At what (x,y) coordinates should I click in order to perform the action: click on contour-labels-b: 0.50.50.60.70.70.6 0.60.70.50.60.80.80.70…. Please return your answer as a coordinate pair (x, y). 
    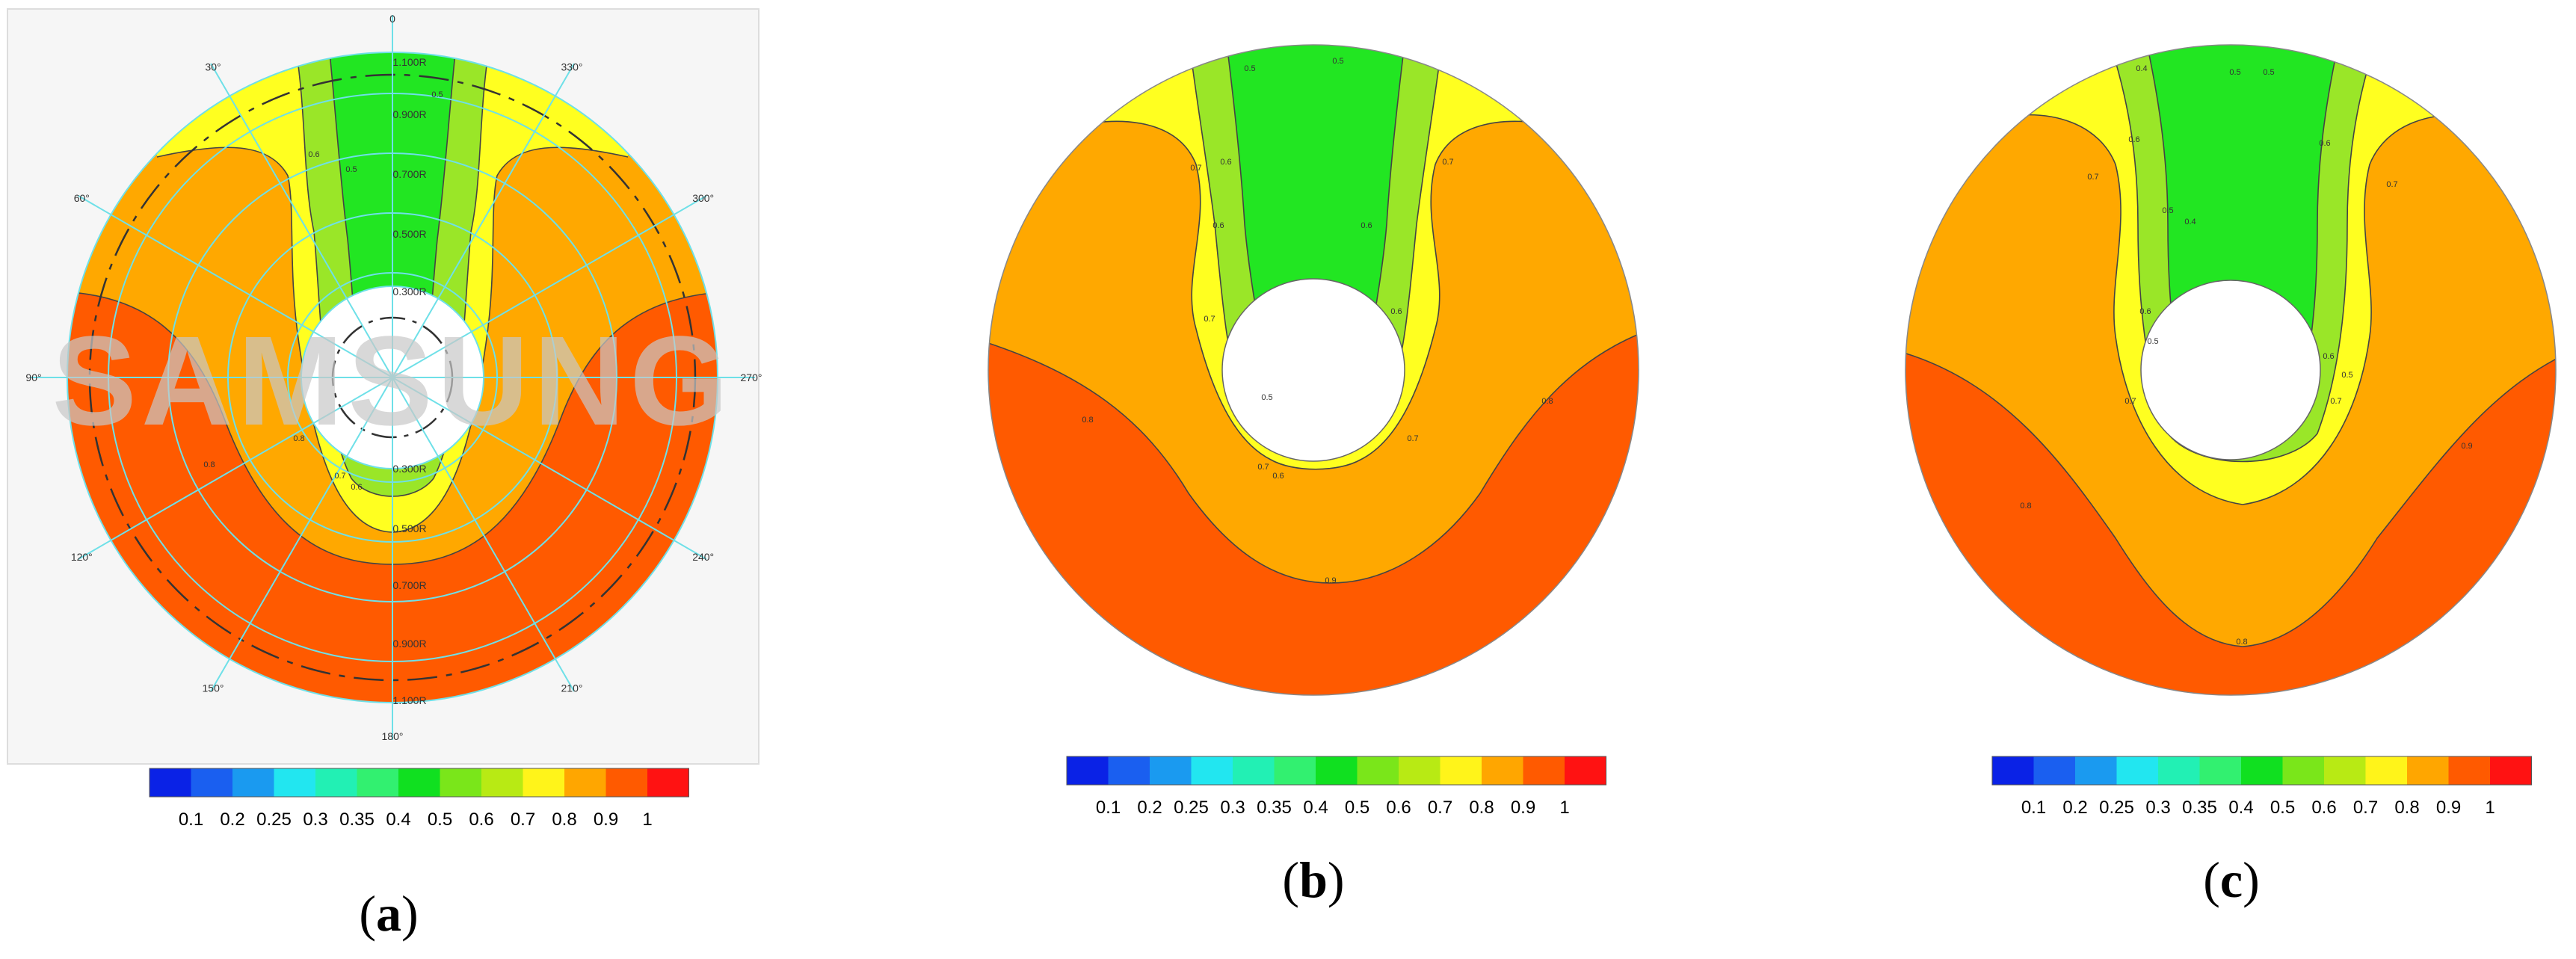
    Looking at the image, I should click on (1317, 321).